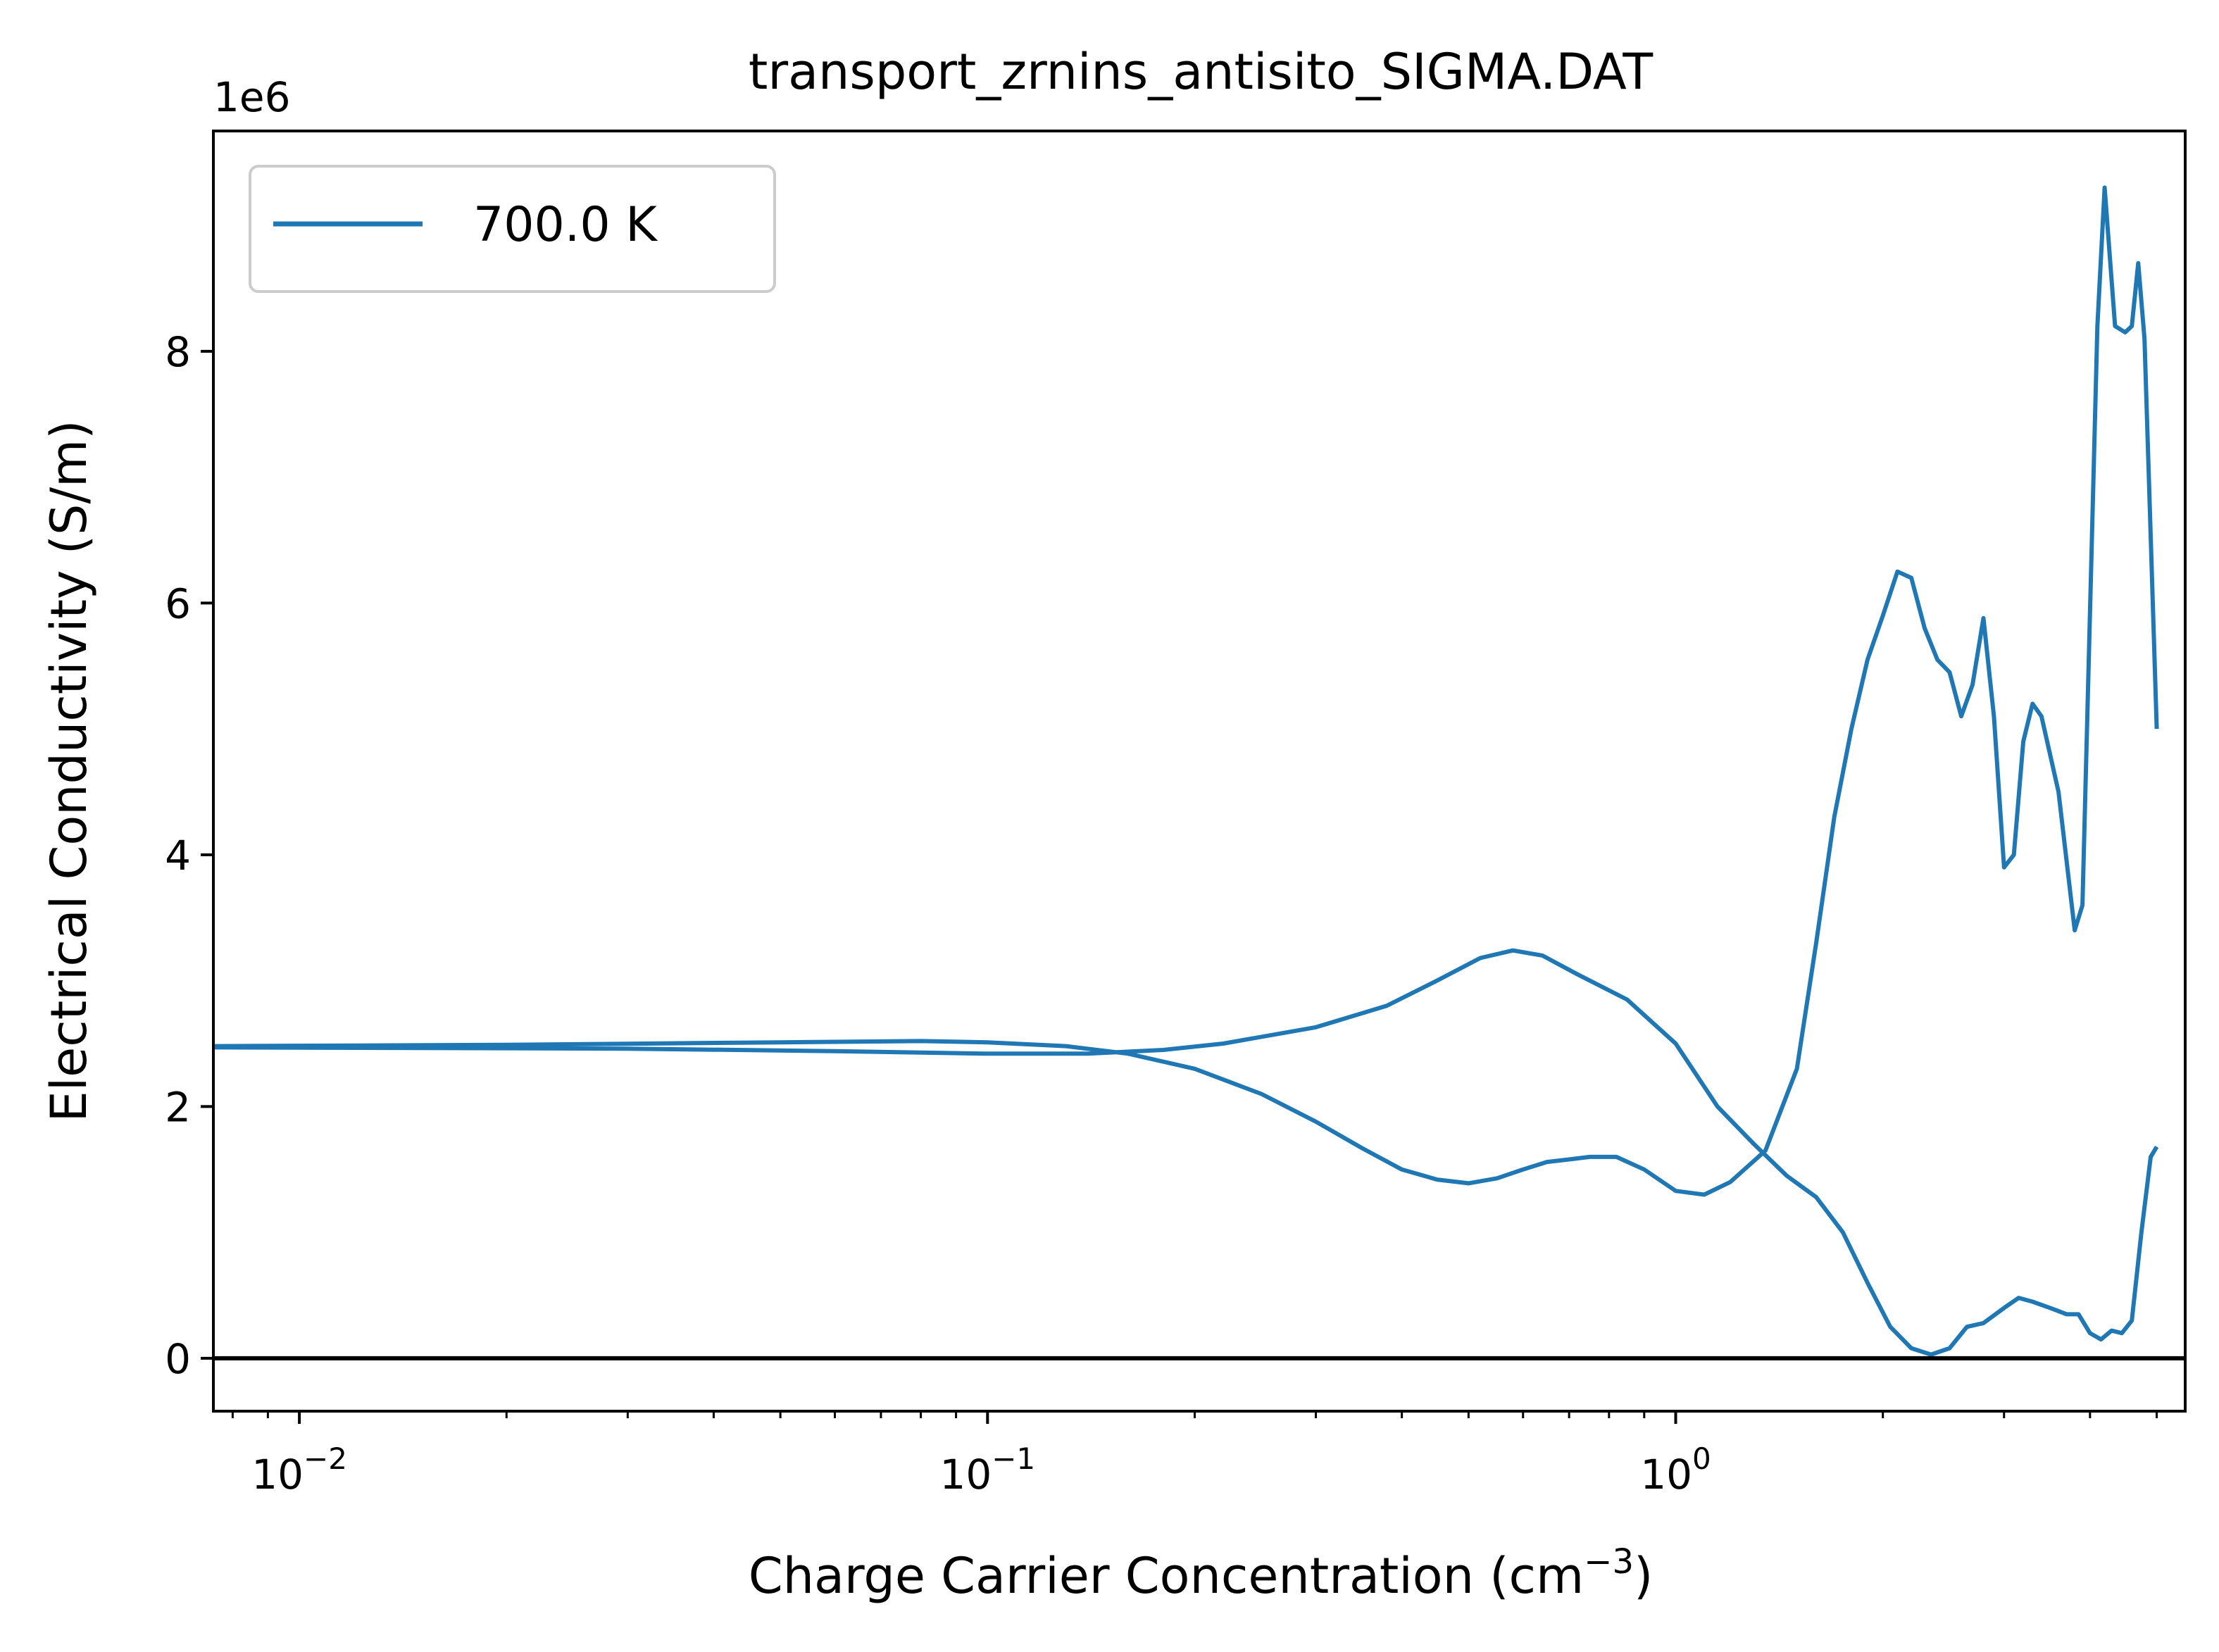 The image size is (2219, 1652). Describe the element at coordinates (178, 856) in the screenshot. I see `y-tick-label-2: 4` at that location.